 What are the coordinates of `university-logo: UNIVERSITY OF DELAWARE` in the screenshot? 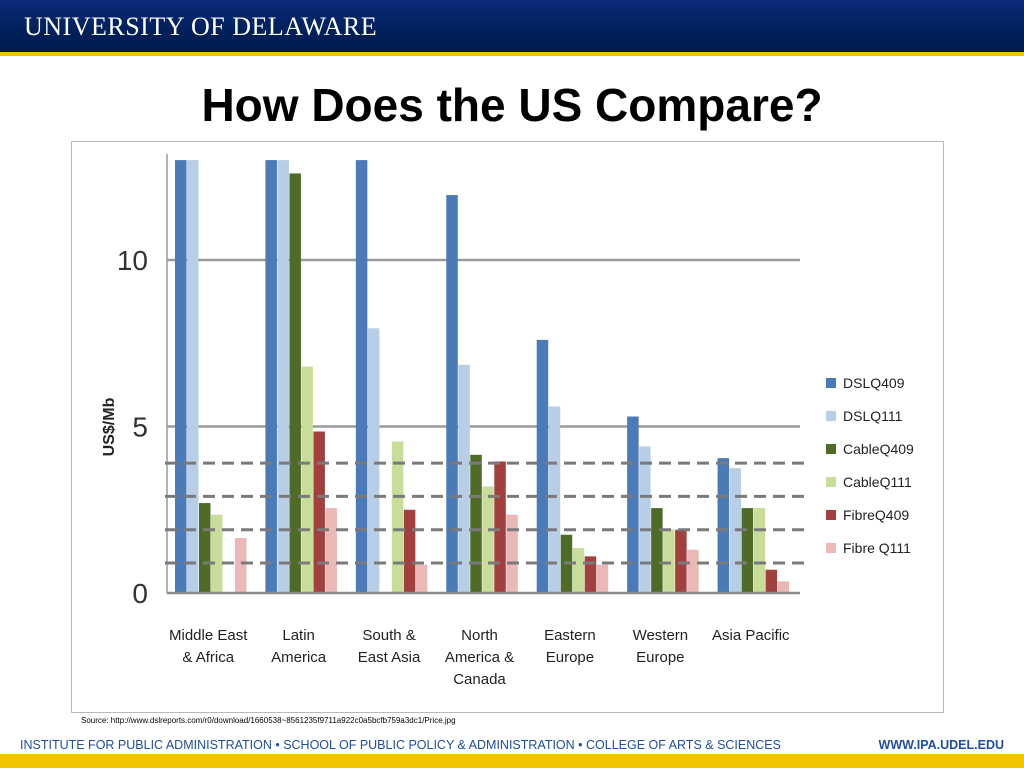 It's located at (201, 26).